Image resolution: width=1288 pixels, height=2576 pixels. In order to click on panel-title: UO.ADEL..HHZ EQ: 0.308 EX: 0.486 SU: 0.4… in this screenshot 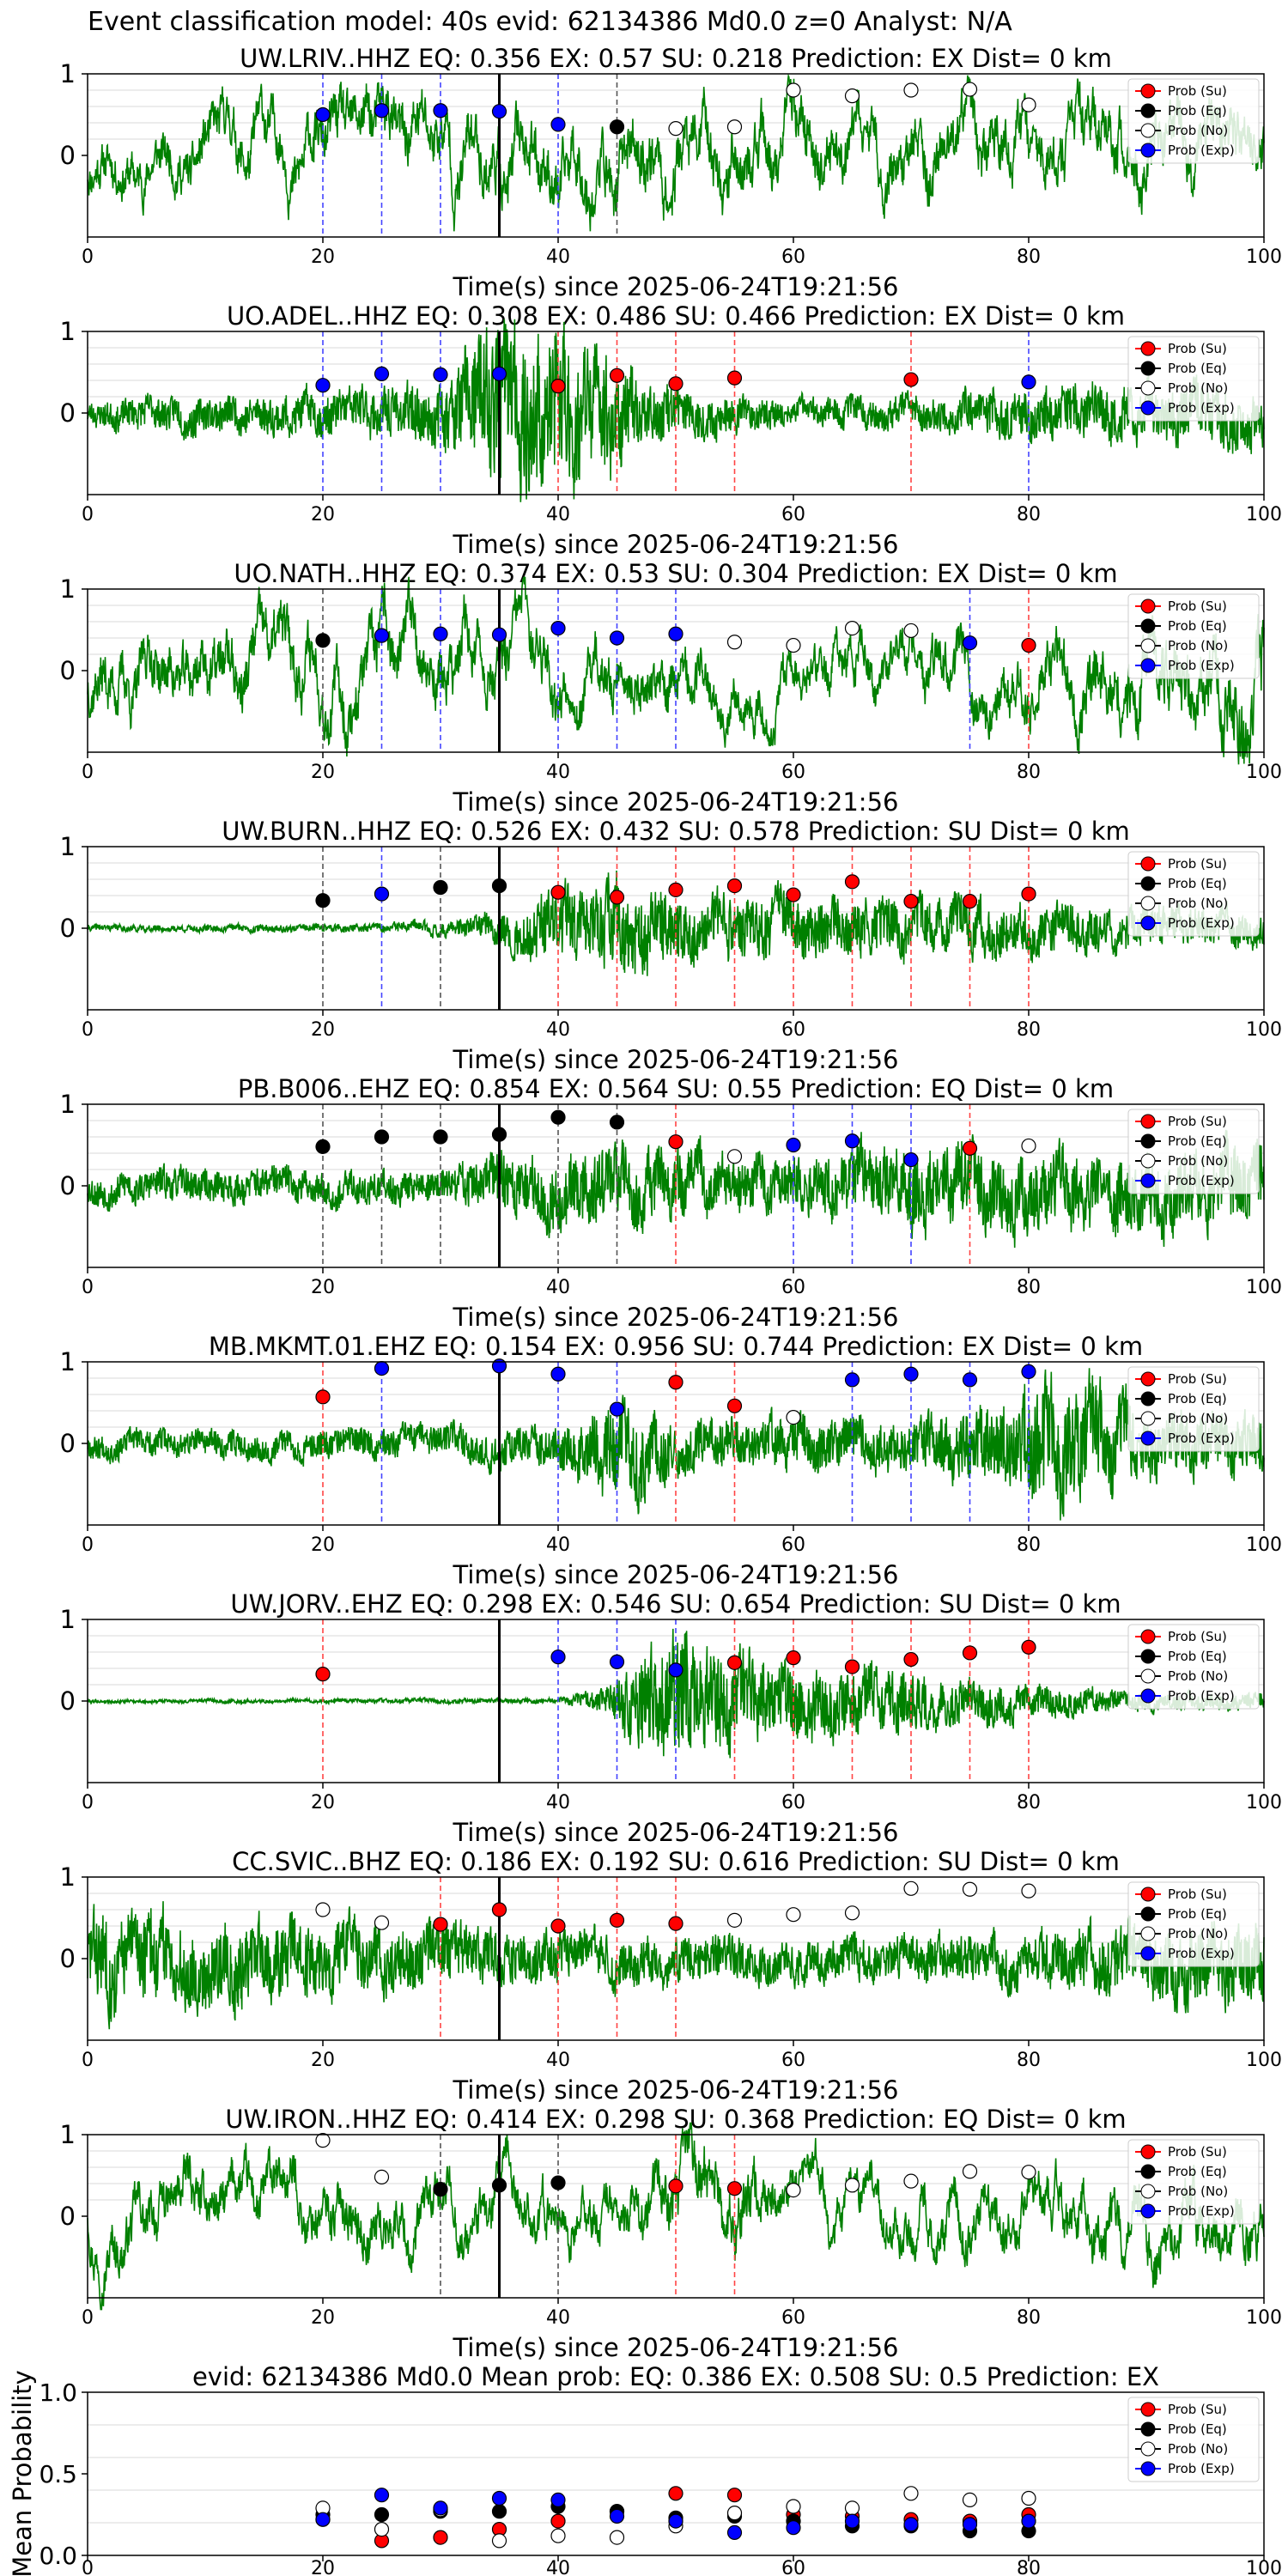, I will do `click(676, 316)`.